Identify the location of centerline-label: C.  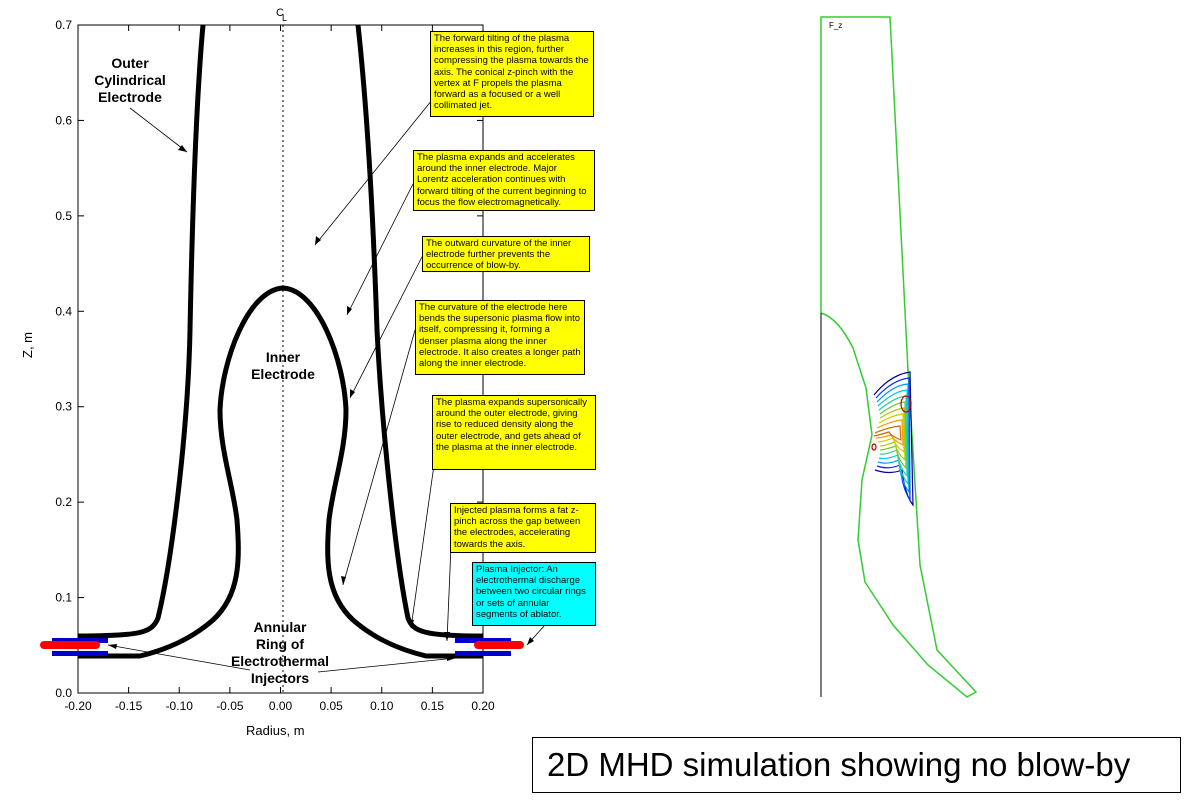
(280, 13).